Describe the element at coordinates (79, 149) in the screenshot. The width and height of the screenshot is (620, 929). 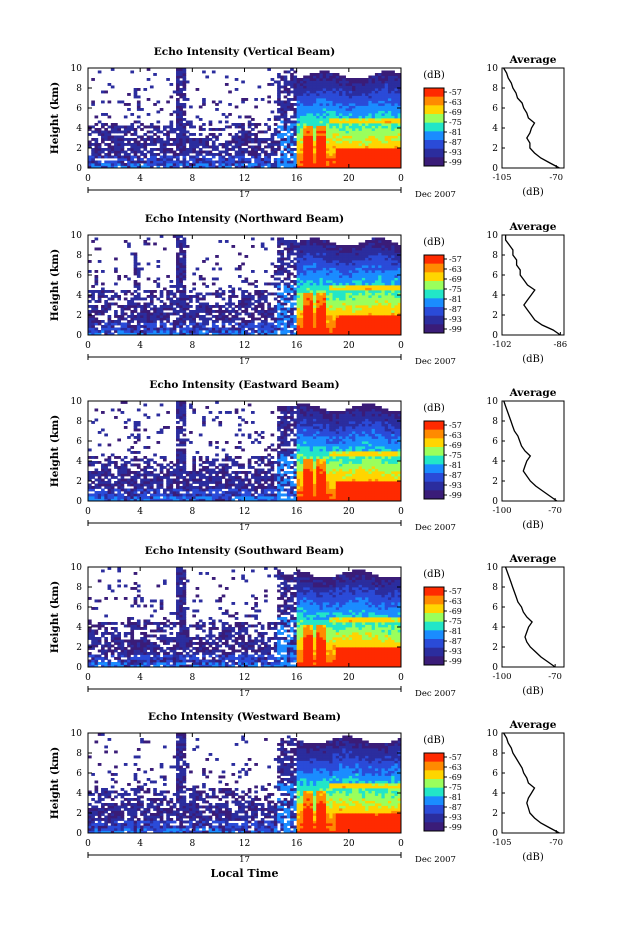
I see `y-tick-label: 2` at that location.